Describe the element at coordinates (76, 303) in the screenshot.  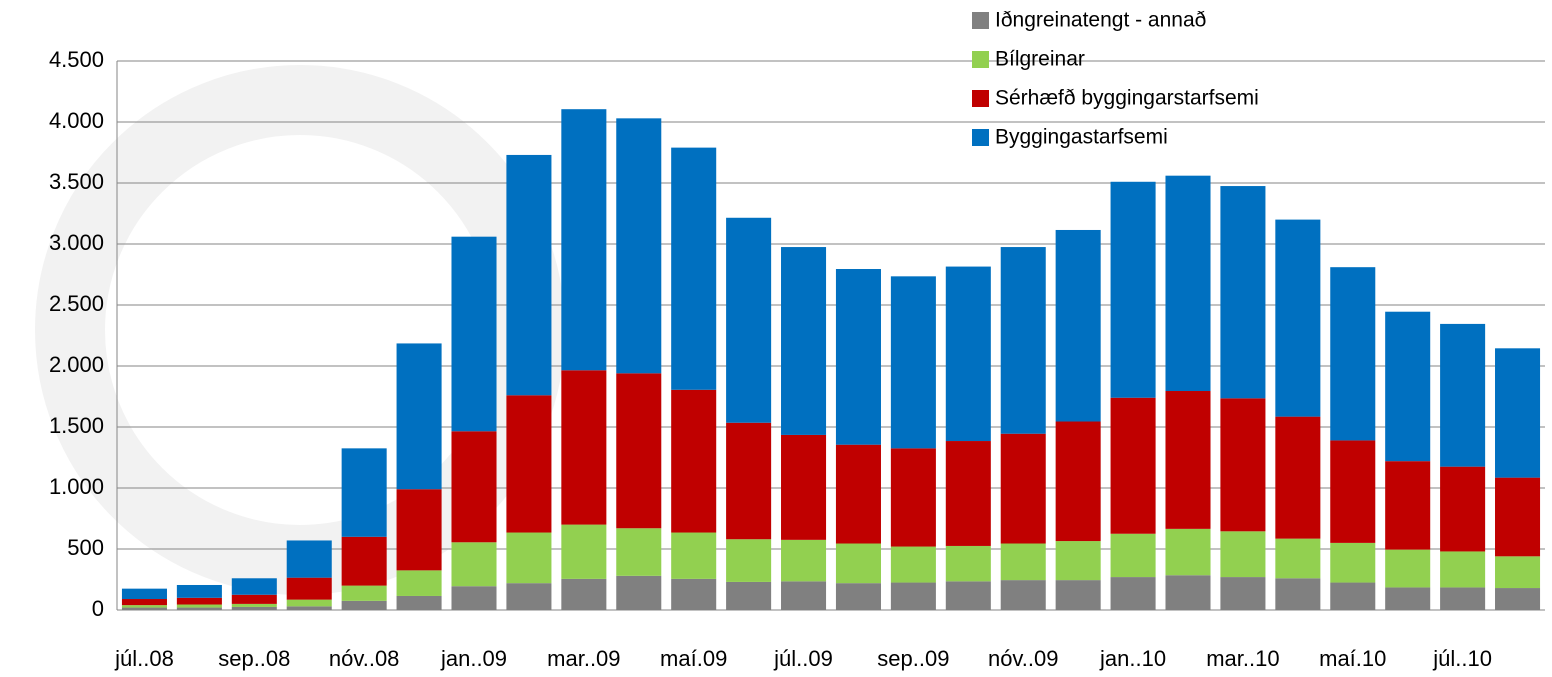
I see `y-tick-label: 2.500` at that location.